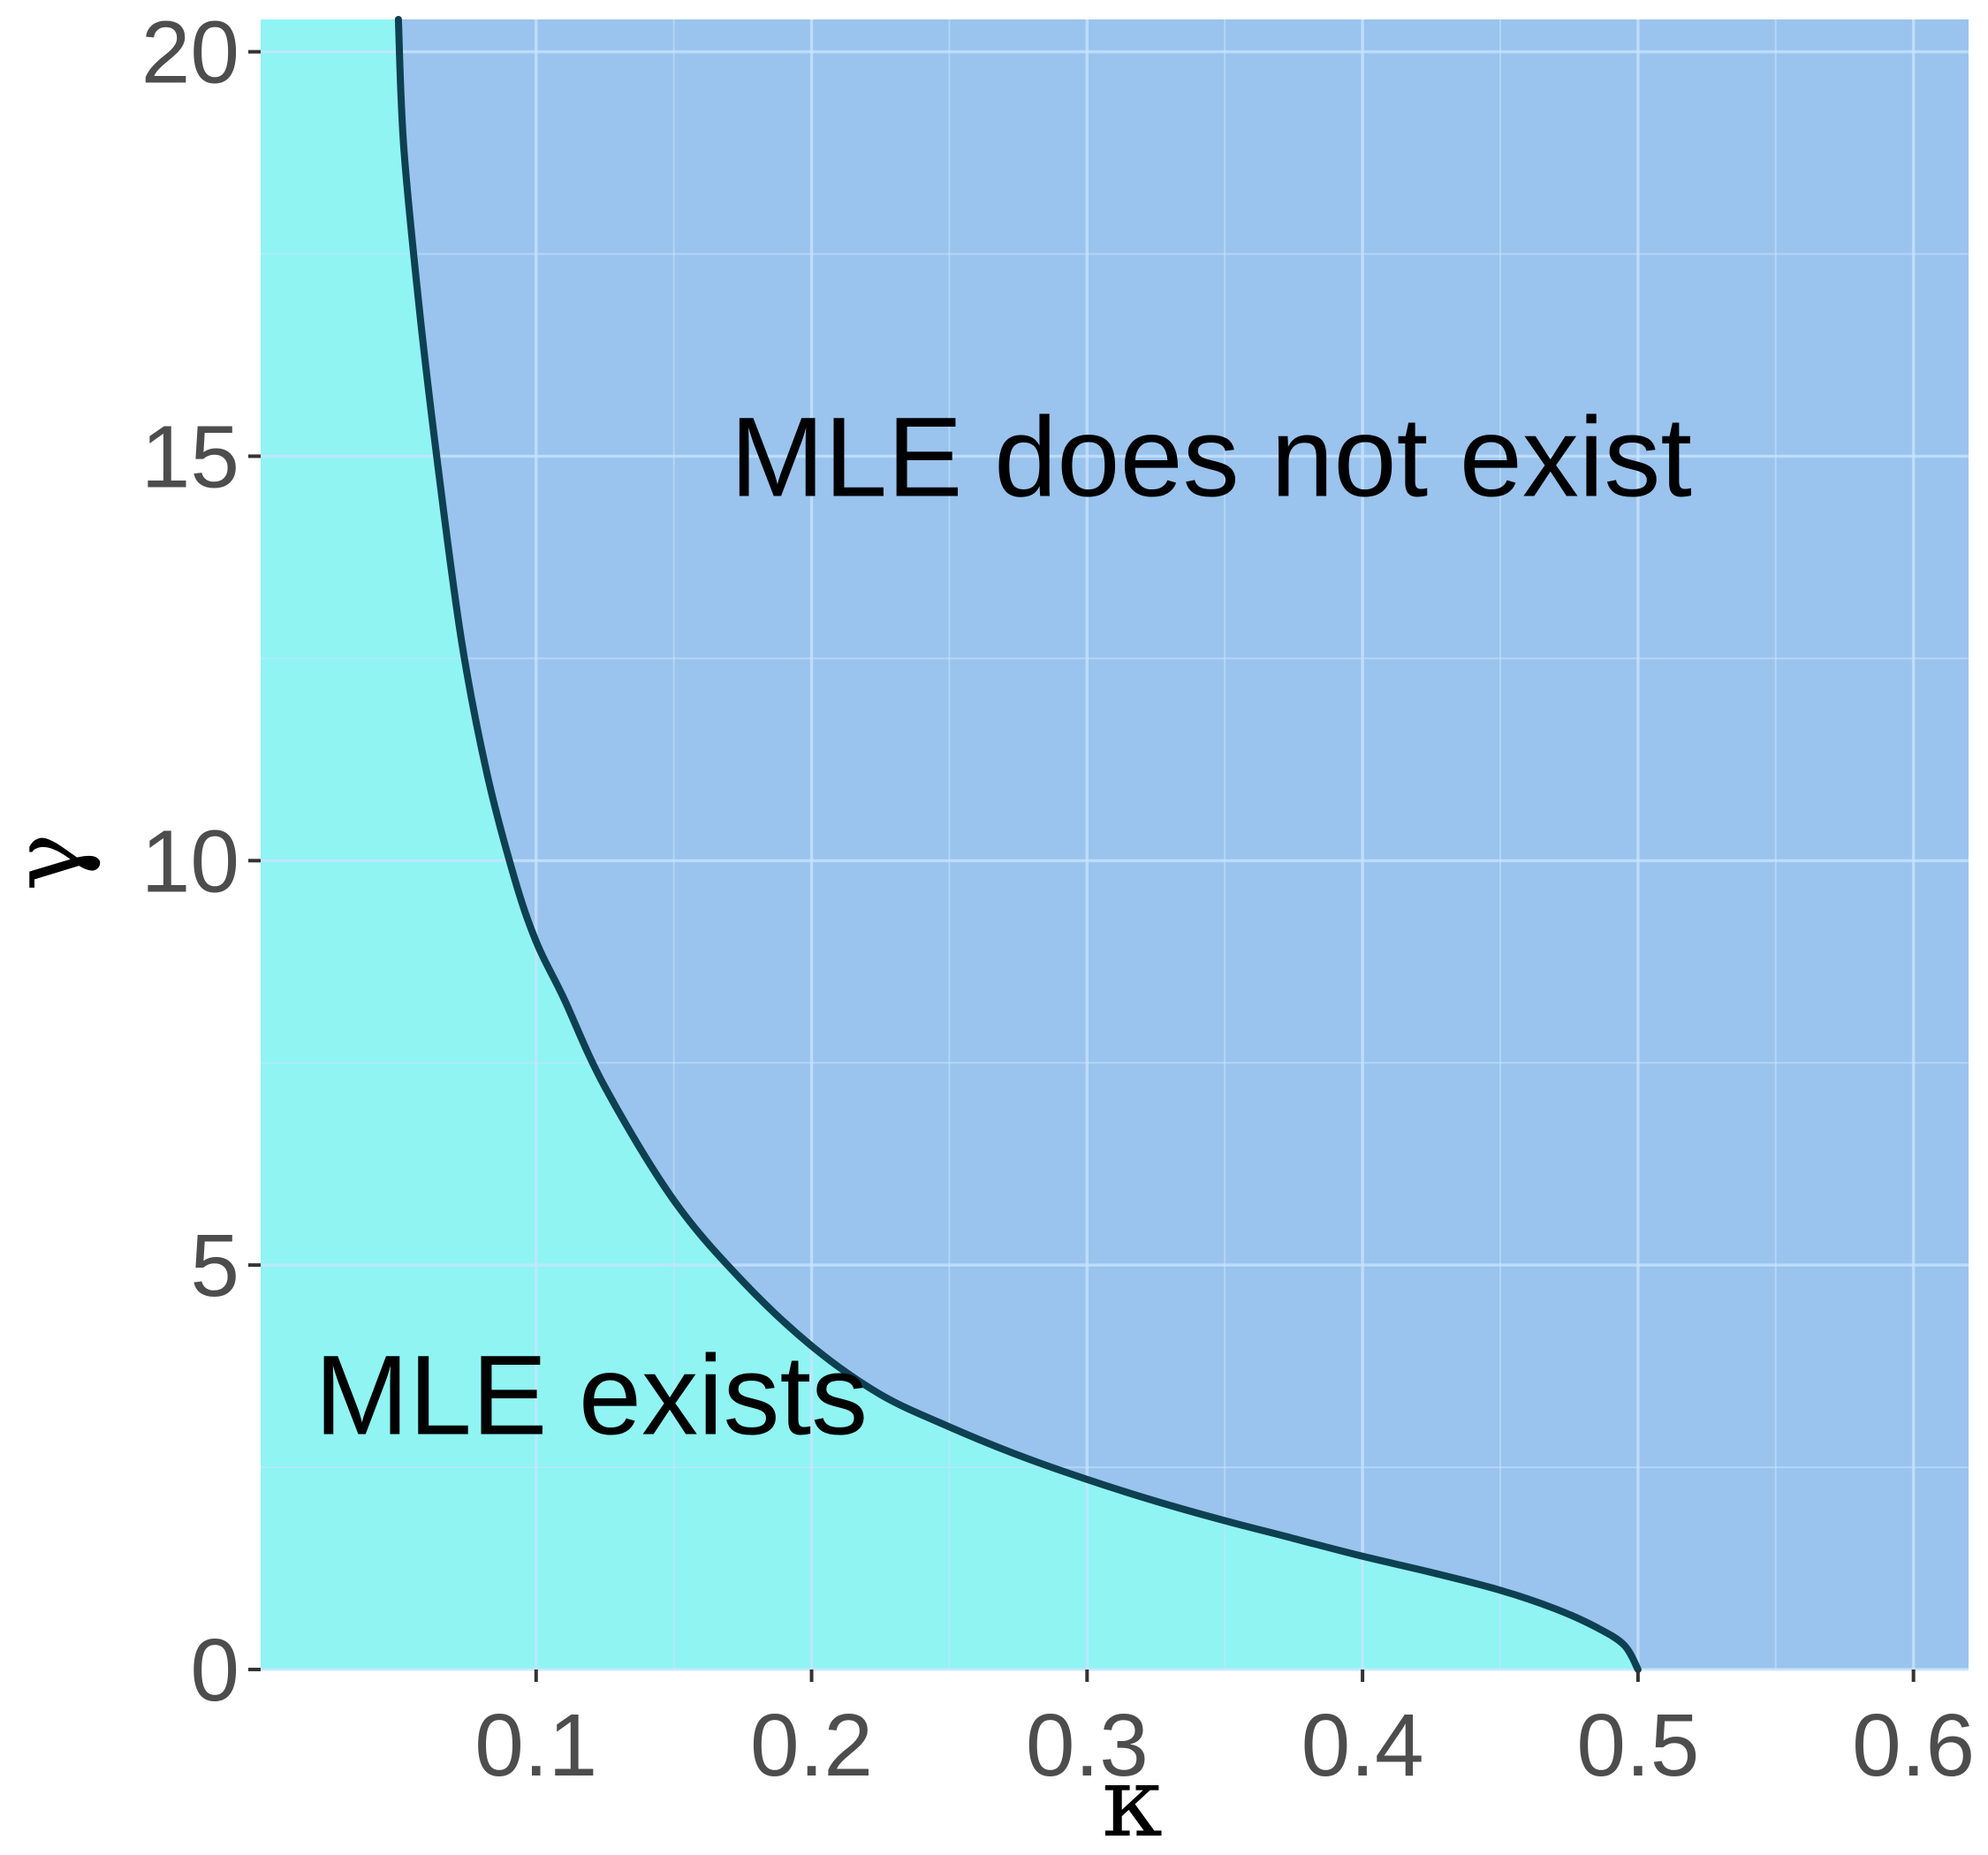 This screenshot has width=1988, height=1855. Describe the element at coordinates (1132, 1800) in the screenshot. I see `x-axis-title: κ` at that location.